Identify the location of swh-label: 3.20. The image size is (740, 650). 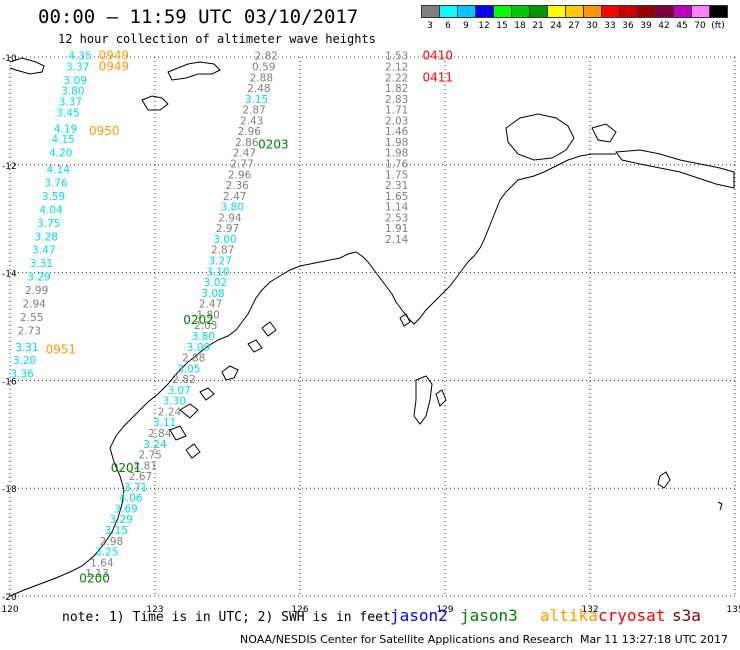
(24, 361).